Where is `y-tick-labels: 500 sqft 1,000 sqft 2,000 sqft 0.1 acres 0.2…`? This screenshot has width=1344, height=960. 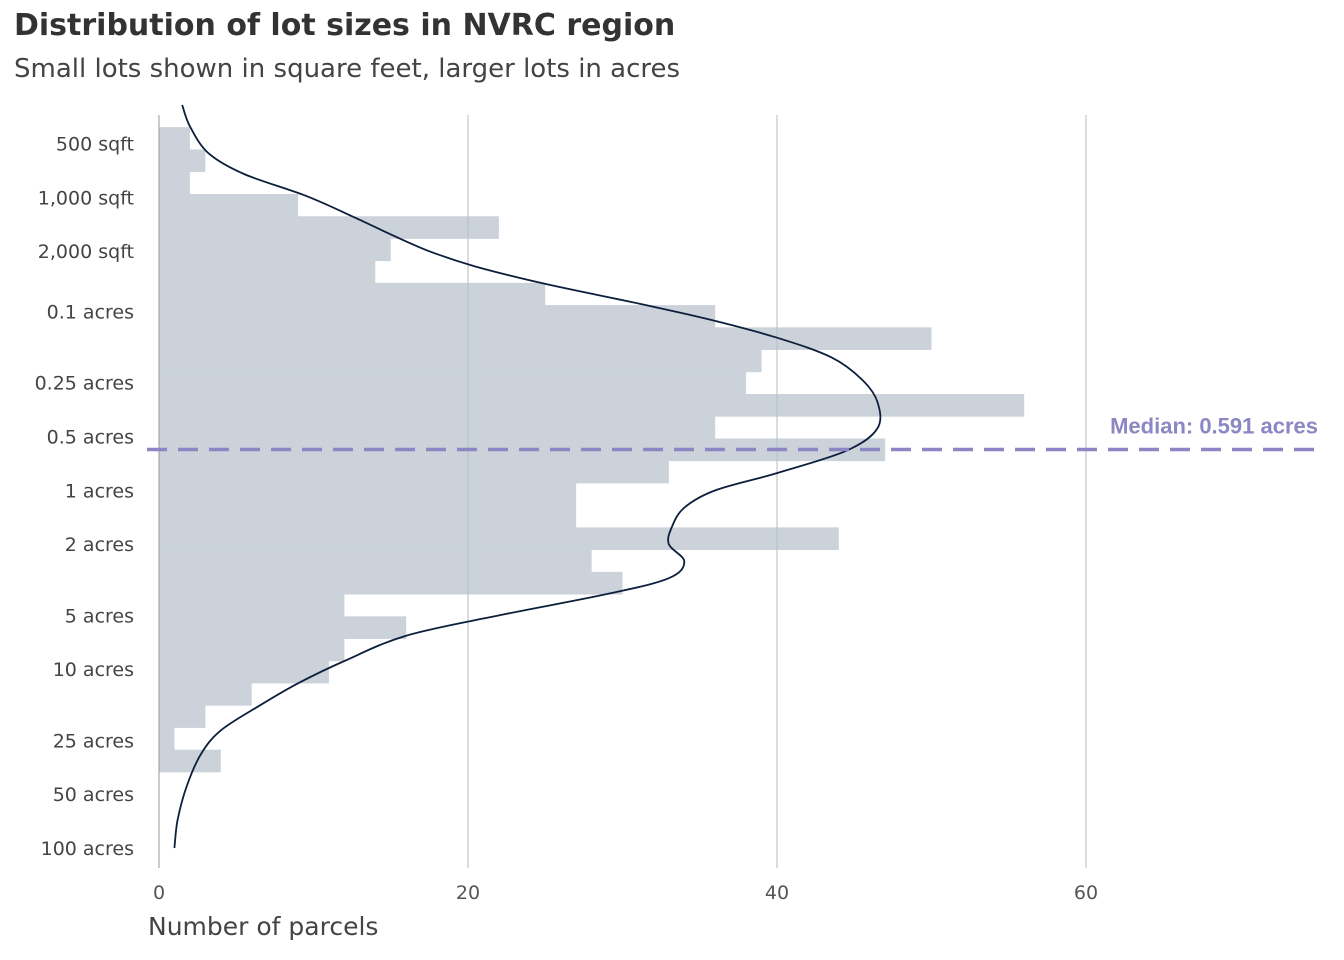 y-tick-labels: 500 sqft 1,000 sqft 2,000 sqft 0.1 acres 0.2… is located at coordinates (84, 497).